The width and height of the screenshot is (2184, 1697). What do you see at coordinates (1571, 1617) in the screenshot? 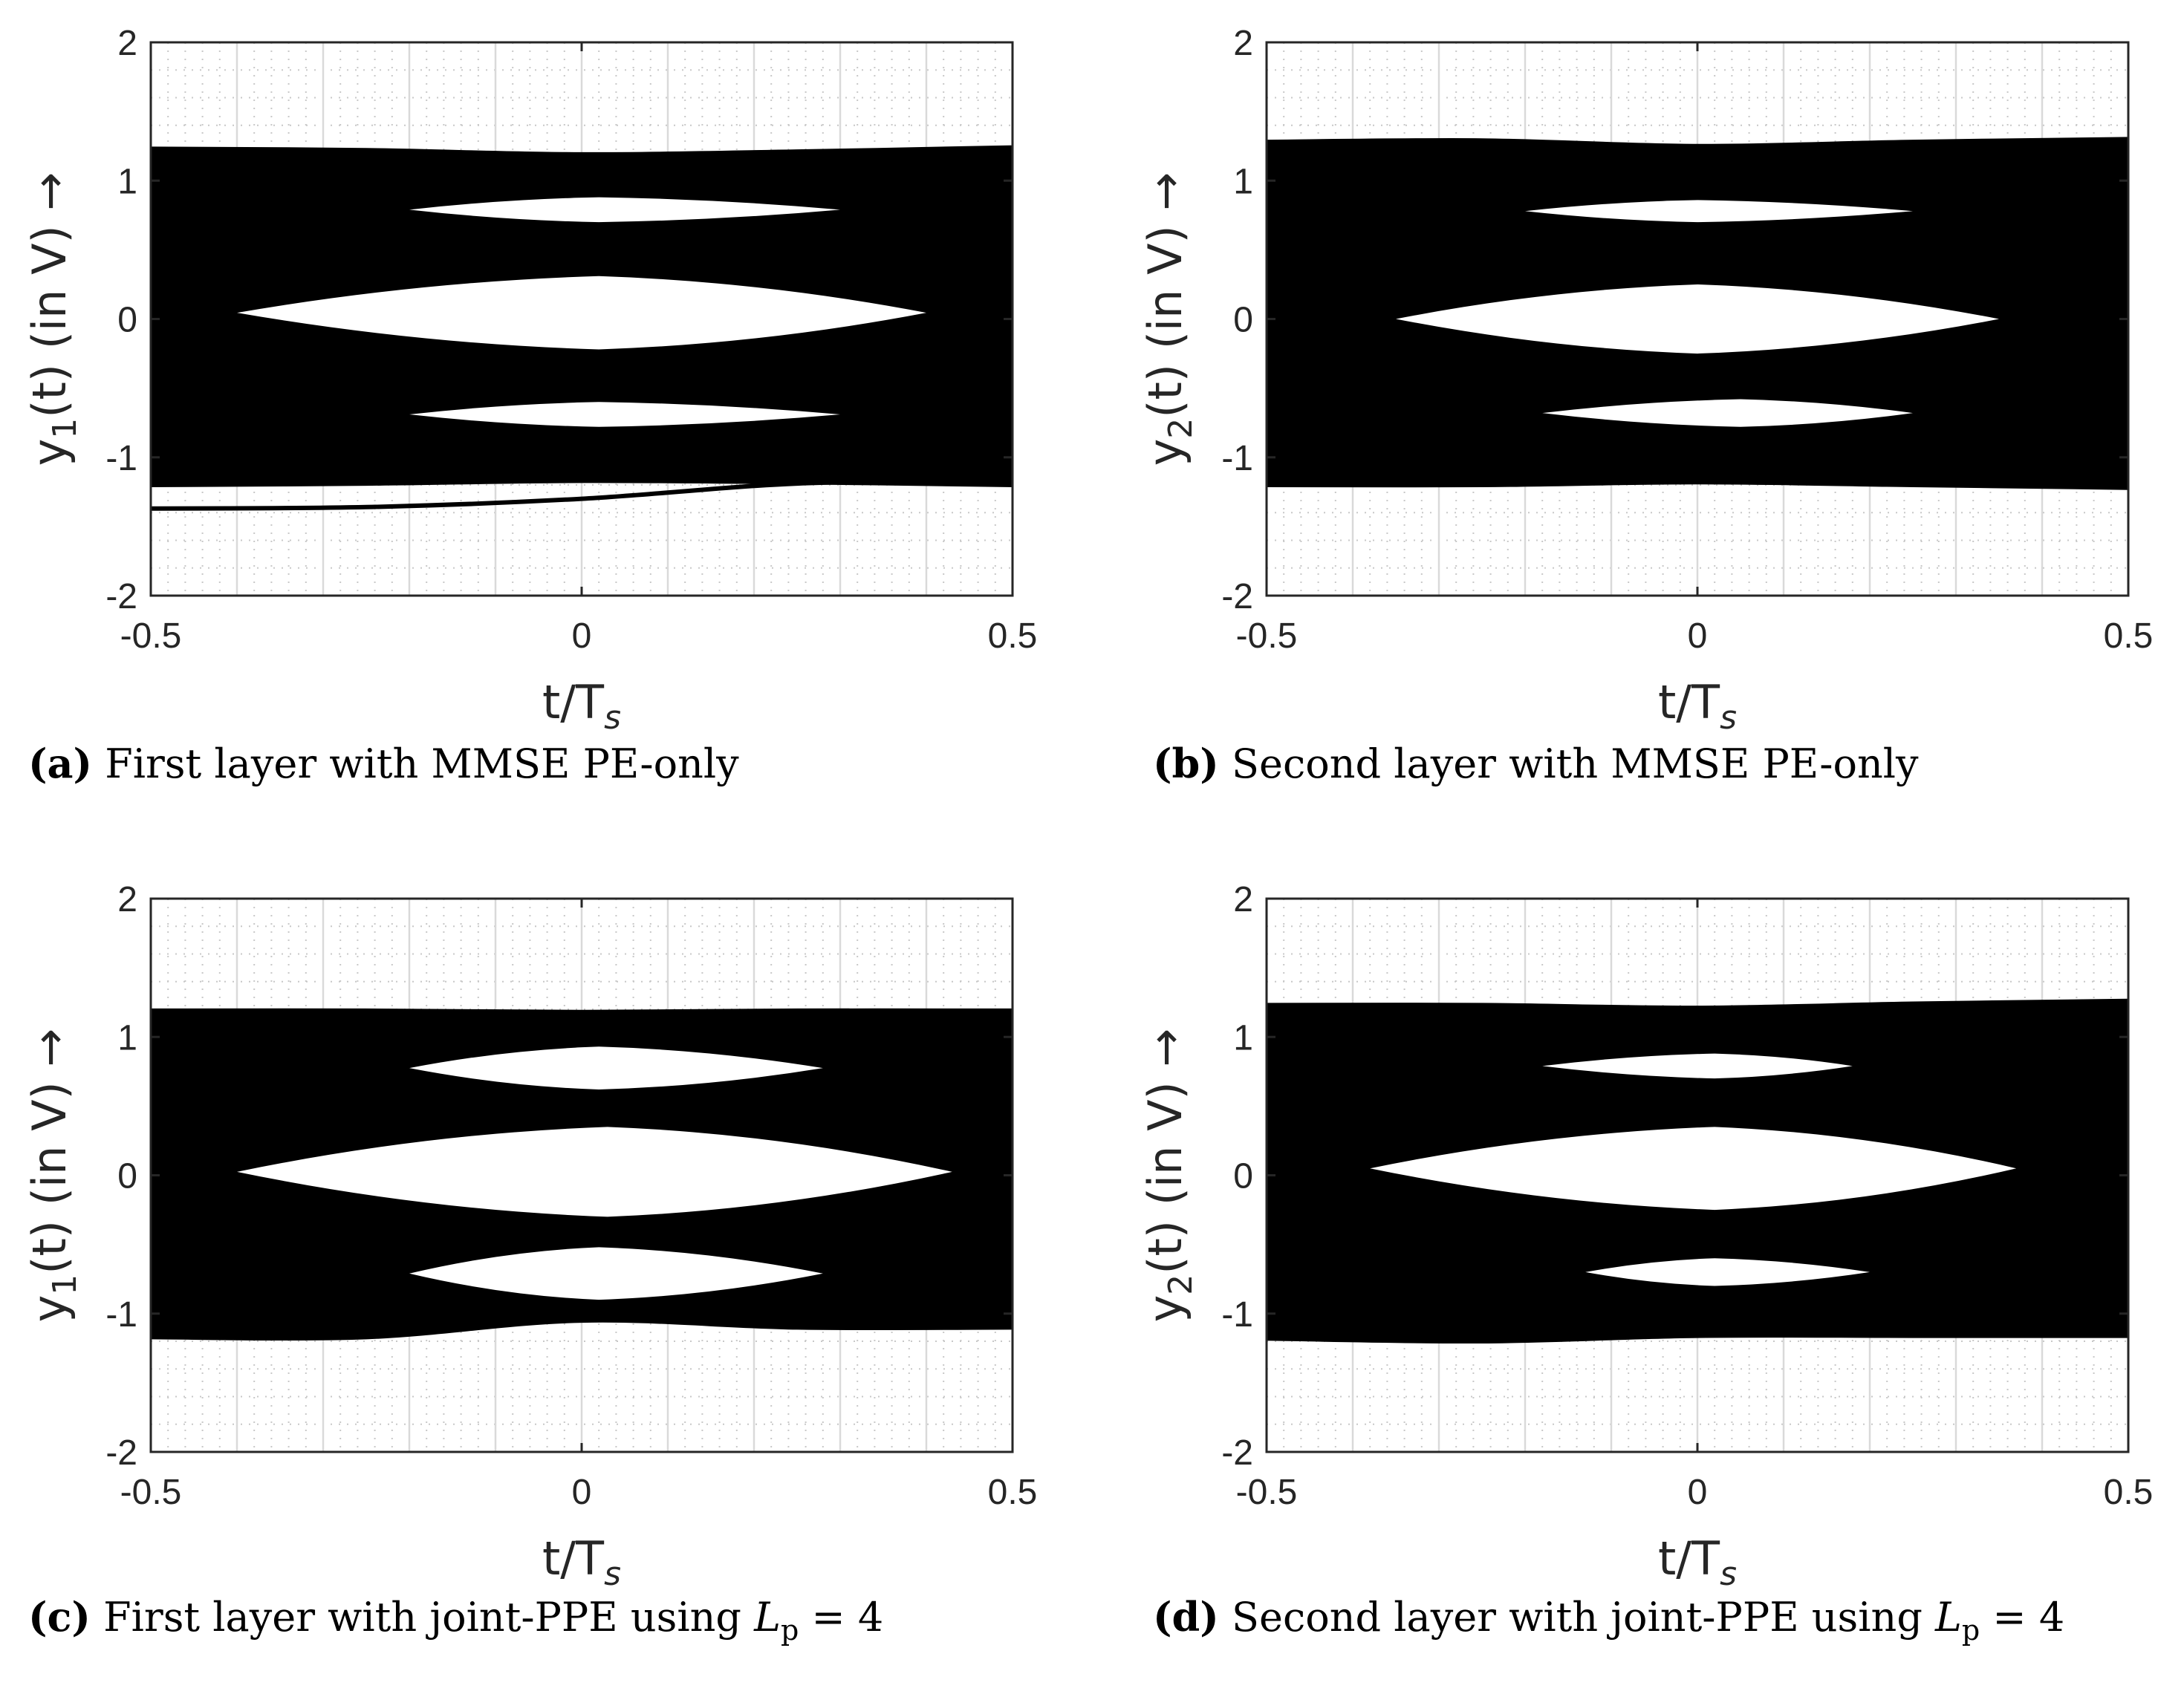
I see `caption-text: Second layer with joint-PPE using` at bounding box center [1571, 1617].